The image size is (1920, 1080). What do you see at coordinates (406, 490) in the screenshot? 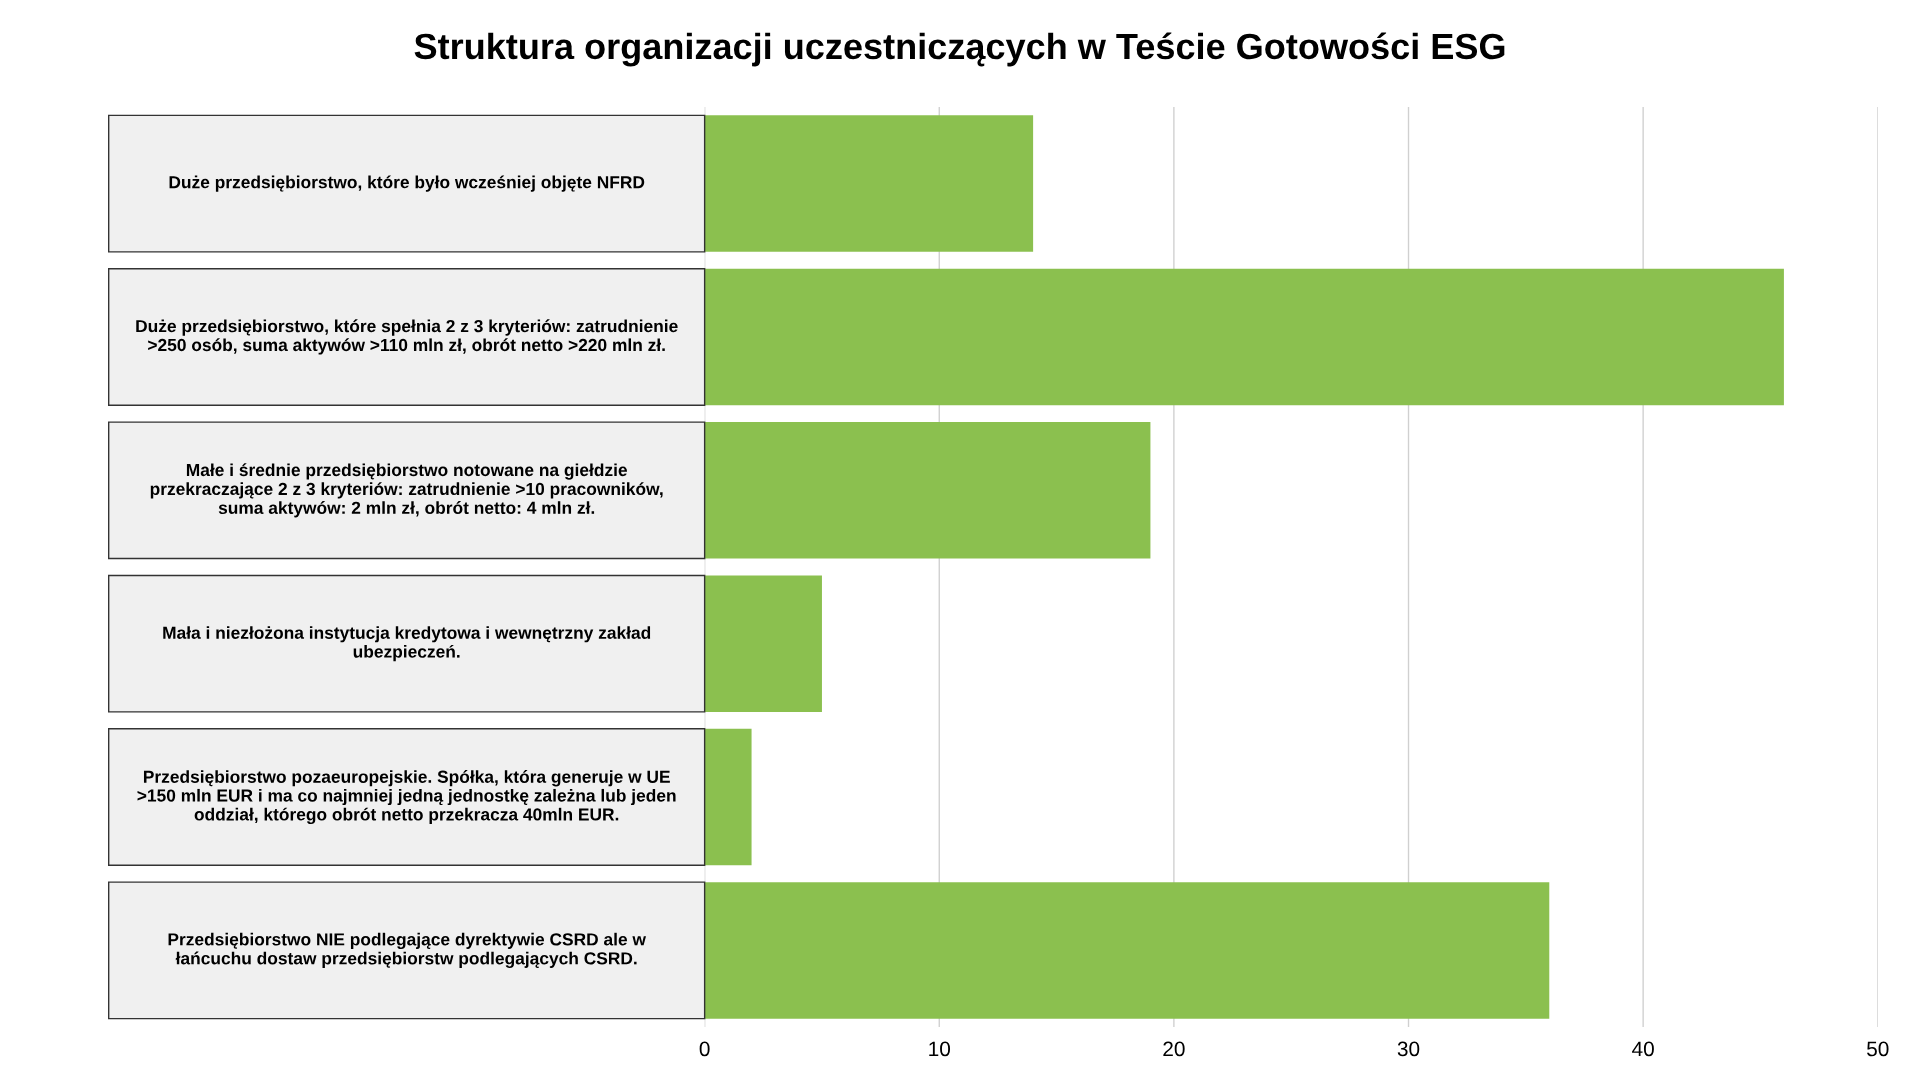
I see `y-tick-label: Małe i średnie przedsiębiorstwo notowane na giełdzie przekraczające 2 z 3 kryteriów: zatrudnienie >10 pracowników, suma aktywów: 2 mln zł, obrót netto: 4 mln zł.` at bounding box center [406, 490].